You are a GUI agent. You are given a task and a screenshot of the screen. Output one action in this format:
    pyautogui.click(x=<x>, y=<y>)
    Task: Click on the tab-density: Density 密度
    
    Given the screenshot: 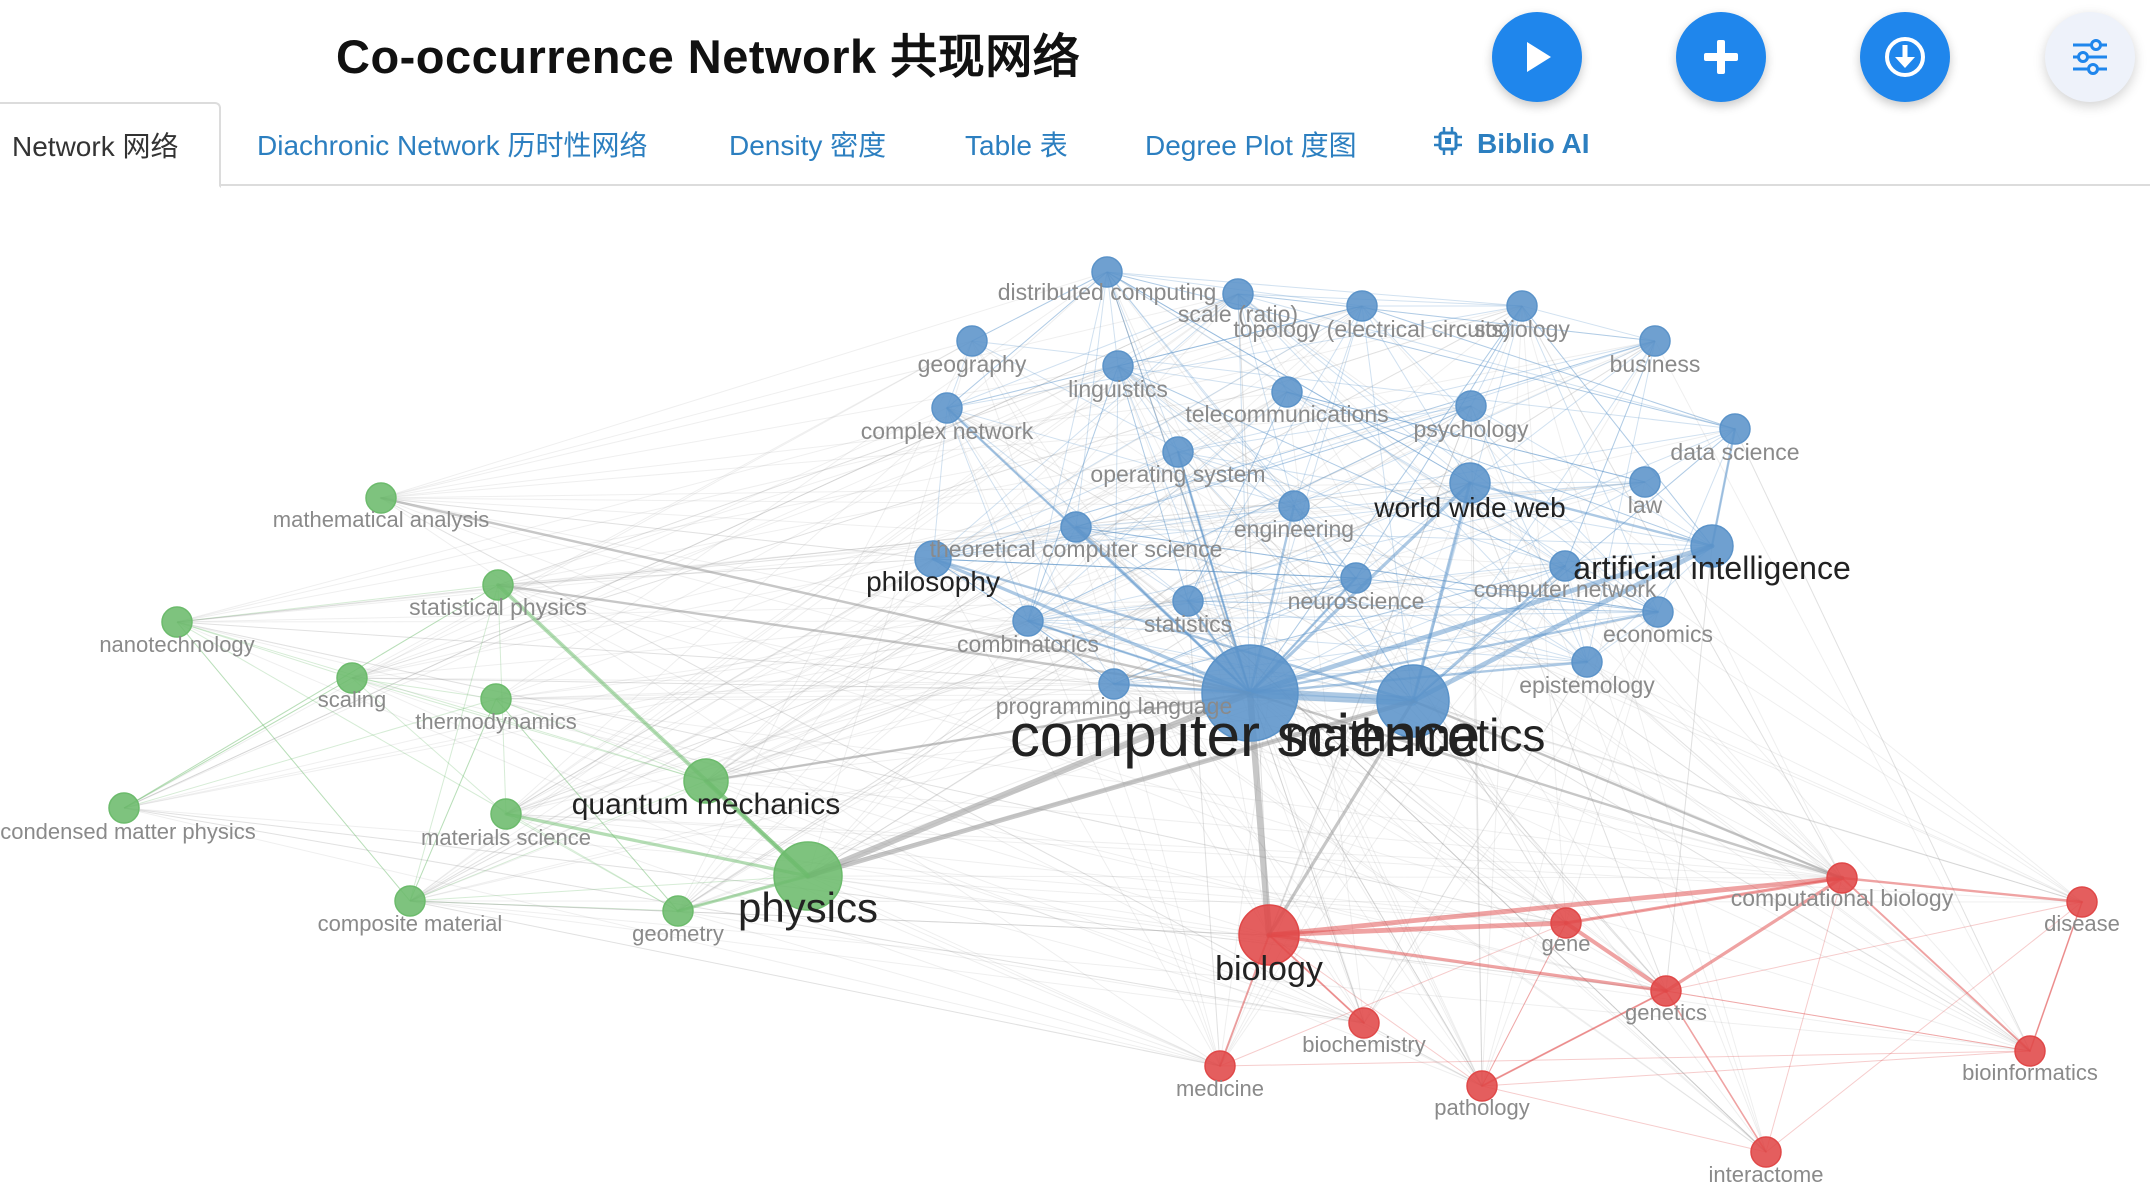 What is the action you would take?
    pyautogui.click(x=807, y=144)
    